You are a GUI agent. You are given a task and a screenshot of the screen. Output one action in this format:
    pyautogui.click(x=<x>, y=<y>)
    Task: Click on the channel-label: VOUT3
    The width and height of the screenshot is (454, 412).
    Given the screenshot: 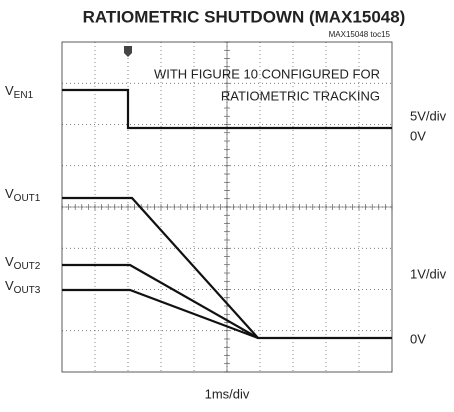 What is the action you would take?
    pyautogui.click(x=23, y=286)
    